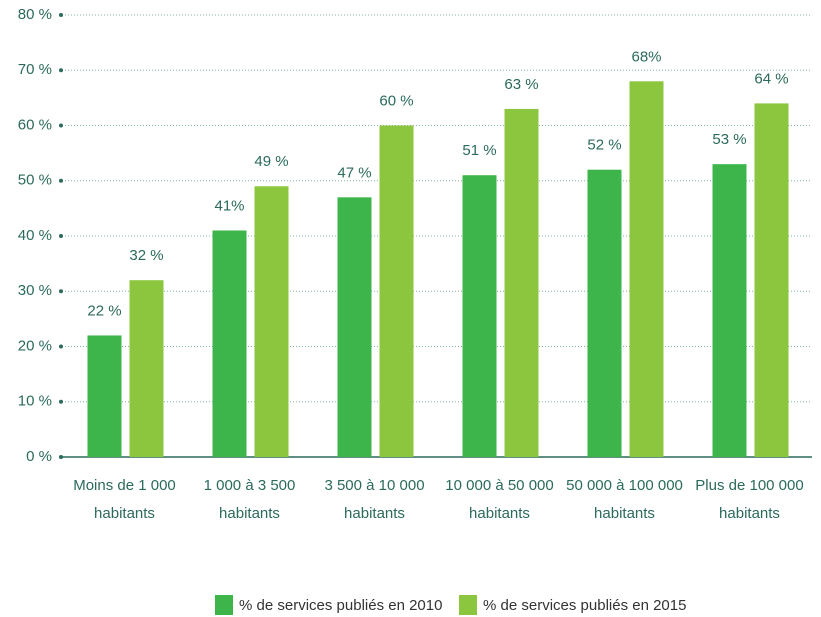  Describe the element at coordinates (35, 345) in the screenshot. I see `y-tick-label: 20 %` at that location.